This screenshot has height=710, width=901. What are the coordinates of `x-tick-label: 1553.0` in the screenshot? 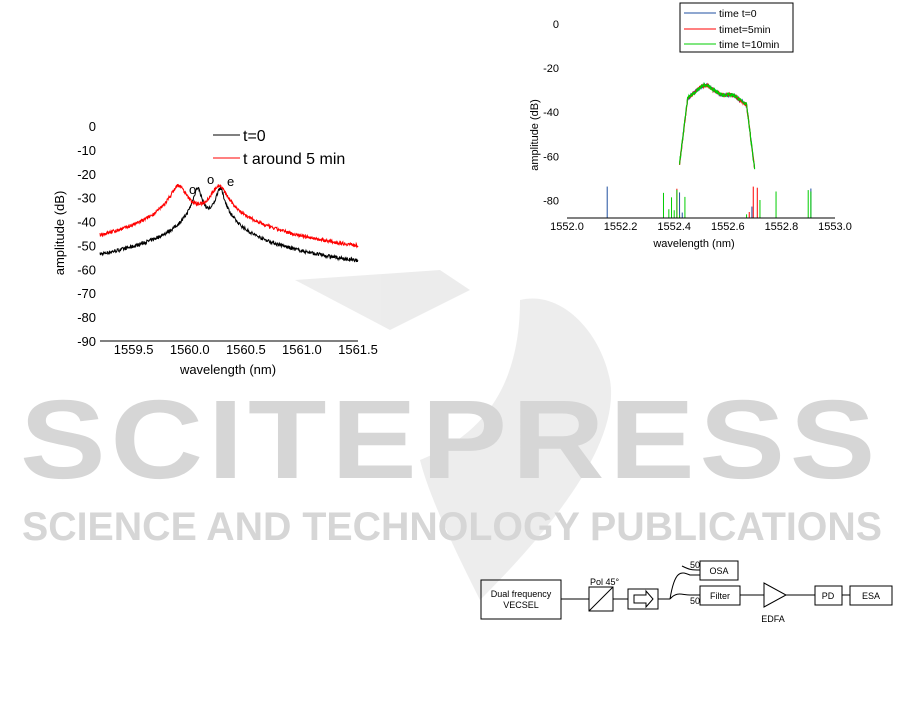 It's located at (835, 227).